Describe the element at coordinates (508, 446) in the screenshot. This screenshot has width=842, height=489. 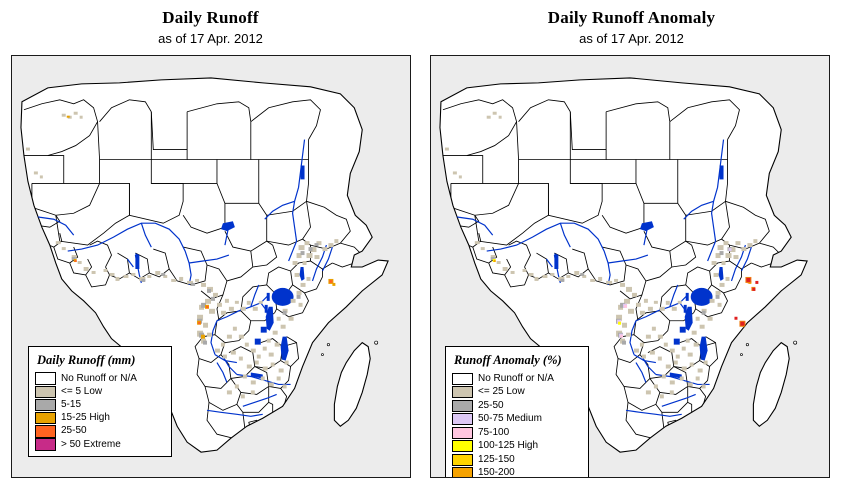
I see `legend-label: 100-125 High` at that location.